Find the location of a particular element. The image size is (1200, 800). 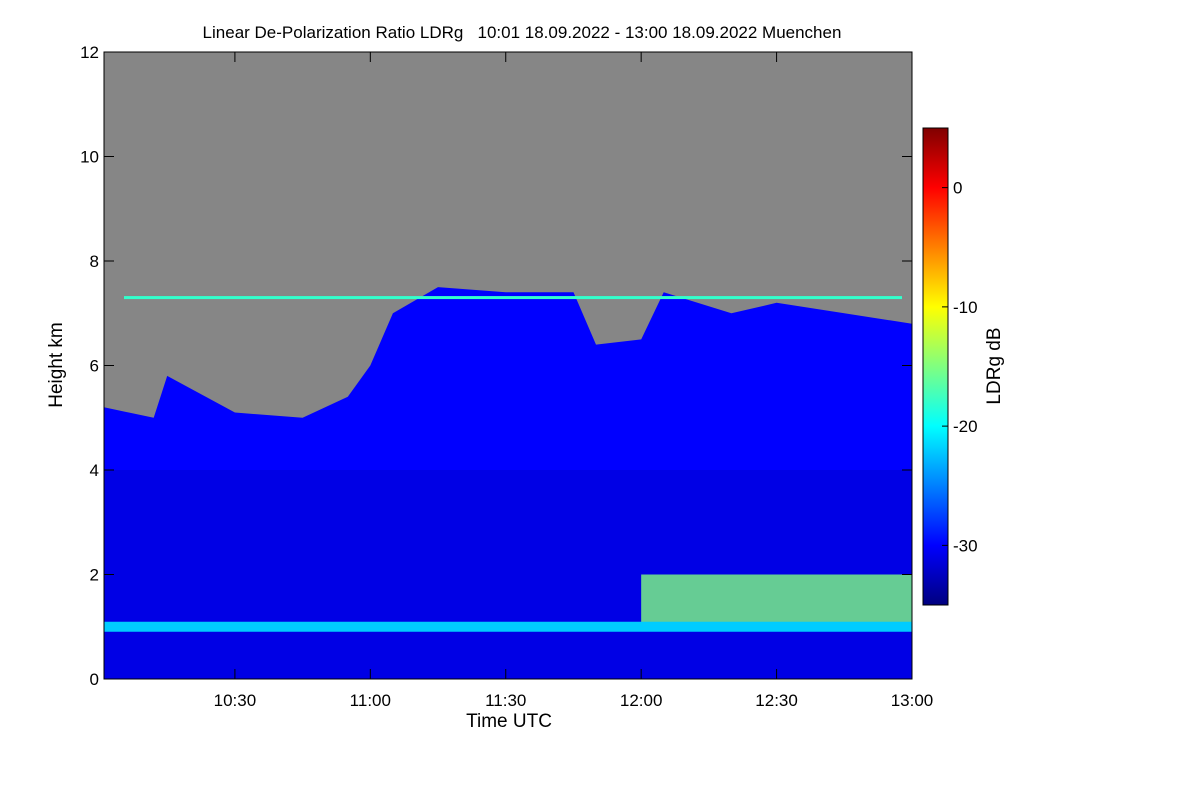

y-tick-label: 12 is located at coordinates (89, 52).